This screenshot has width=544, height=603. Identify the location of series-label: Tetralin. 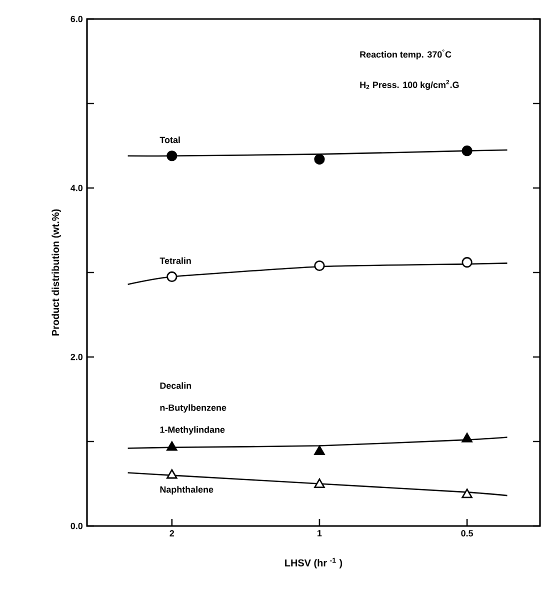
(175, 260).